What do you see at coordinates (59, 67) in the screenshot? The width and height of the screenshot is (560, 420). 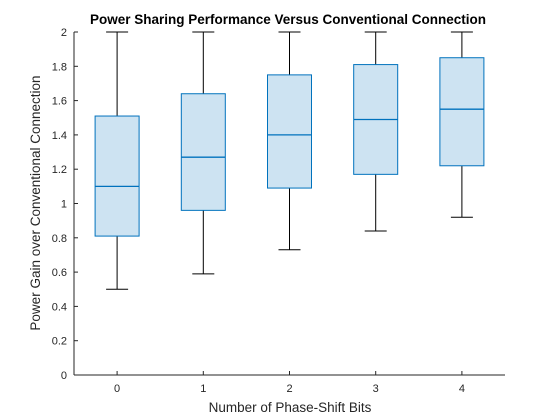 I see `y-tick-label: 1.8` at bounding box center [59, 67].